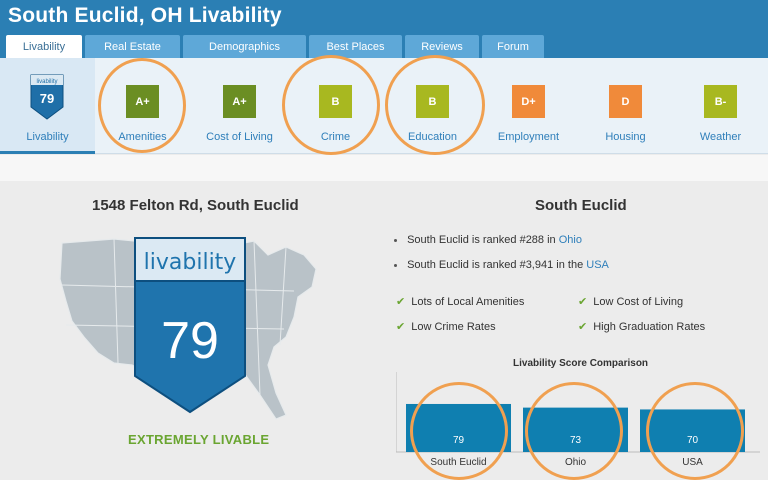  I want to click on bar-value-ohio: 73, so click(576, 440).